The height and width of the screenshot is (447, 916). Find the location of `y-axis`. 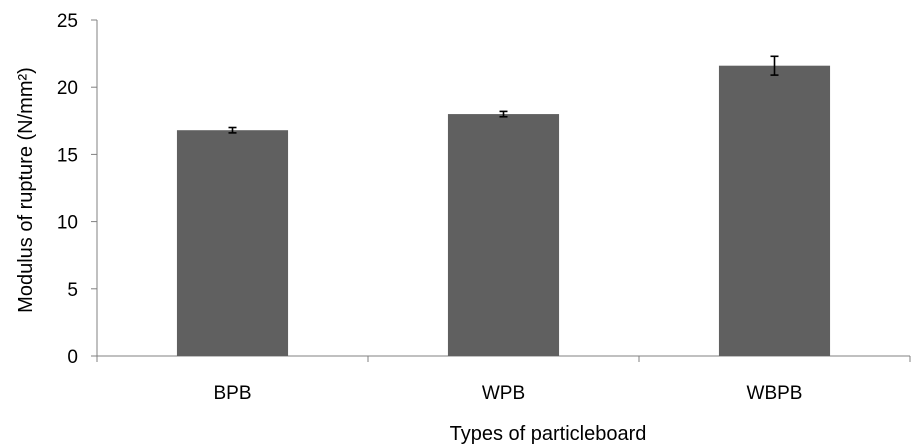

y-axis is located at coordinates (94, 188).